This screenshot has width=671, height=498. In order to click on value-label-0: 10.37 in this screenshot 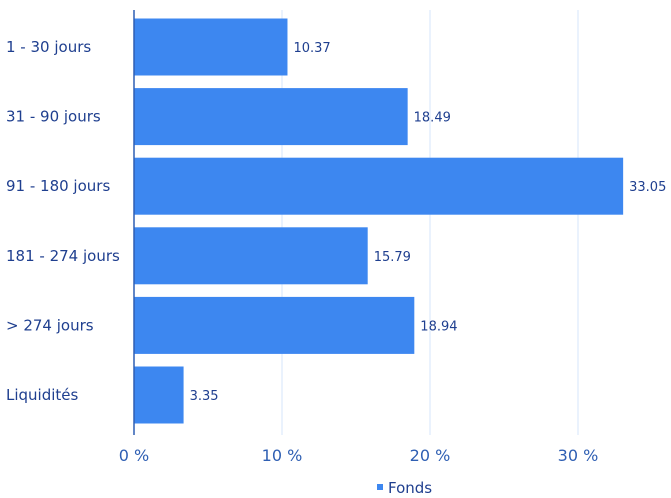, I will do `click(311, 48)`.